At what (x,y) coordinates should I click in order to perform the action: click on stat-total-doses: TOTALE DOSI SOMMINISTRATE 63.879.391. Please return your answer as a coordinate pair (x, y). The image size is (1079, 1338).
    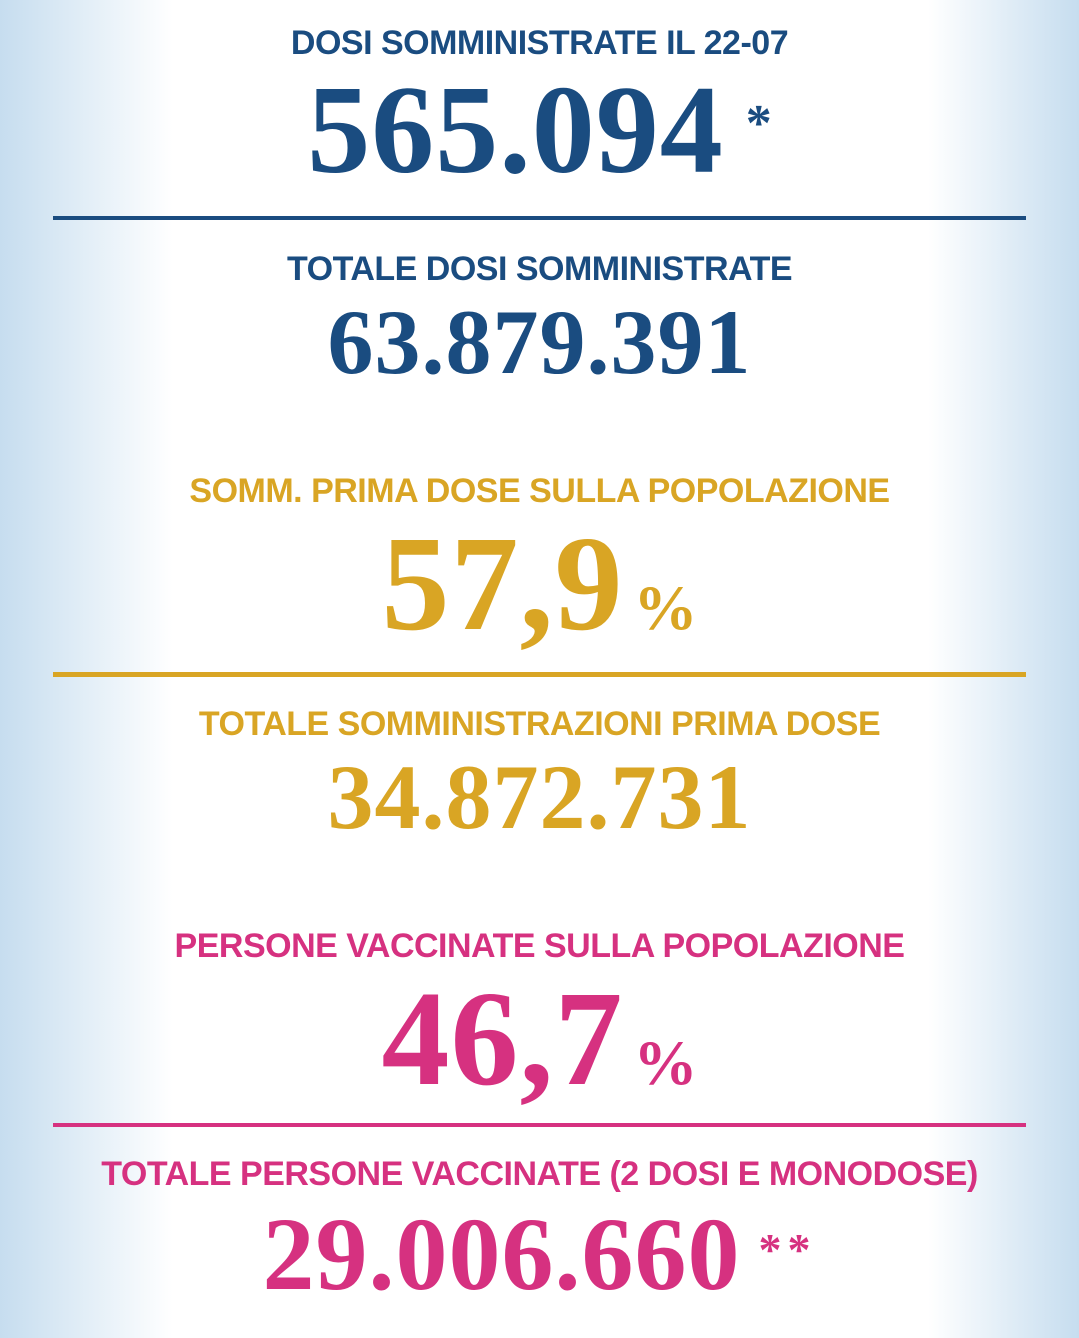
    Looking at the image, I should click on (539, 319).